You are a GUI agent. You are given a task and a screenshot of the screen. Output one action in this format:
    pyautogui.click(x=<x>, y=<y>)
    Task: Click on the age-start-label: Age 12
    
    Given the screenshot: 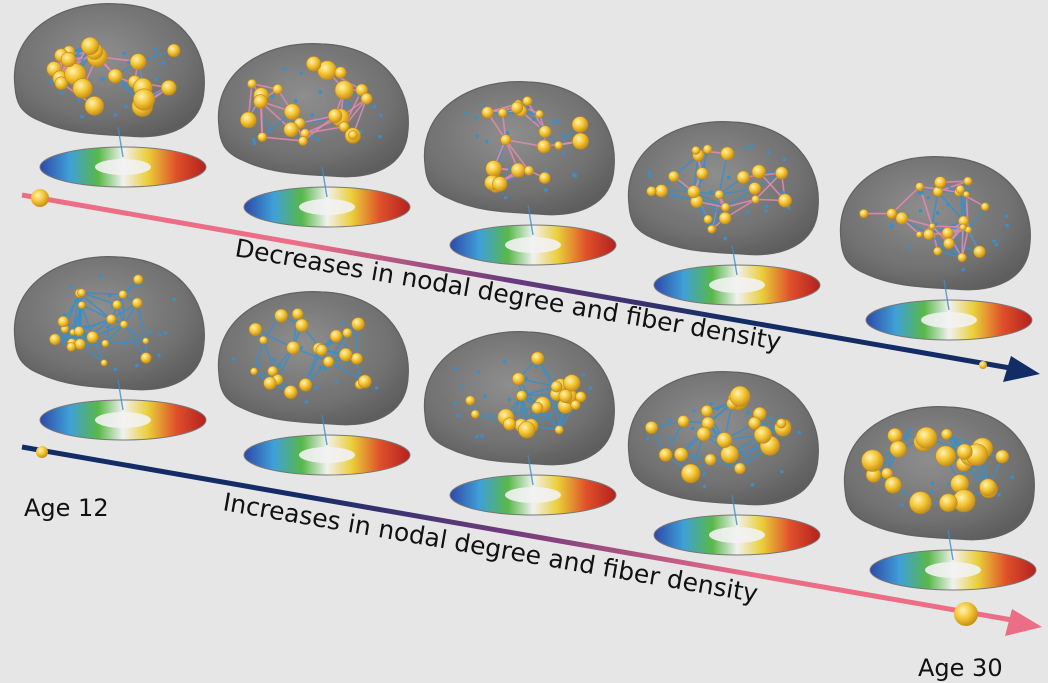 What is the action you would take?
    pyautogui.click(x=66, y=508)
    